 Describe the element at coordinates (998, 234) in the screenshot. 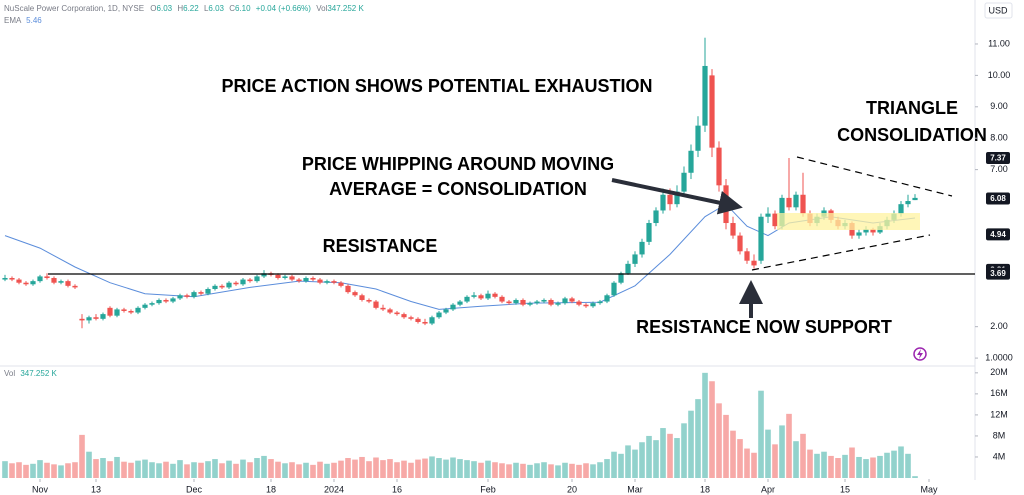

I see `price-label: 4.94` at that location.